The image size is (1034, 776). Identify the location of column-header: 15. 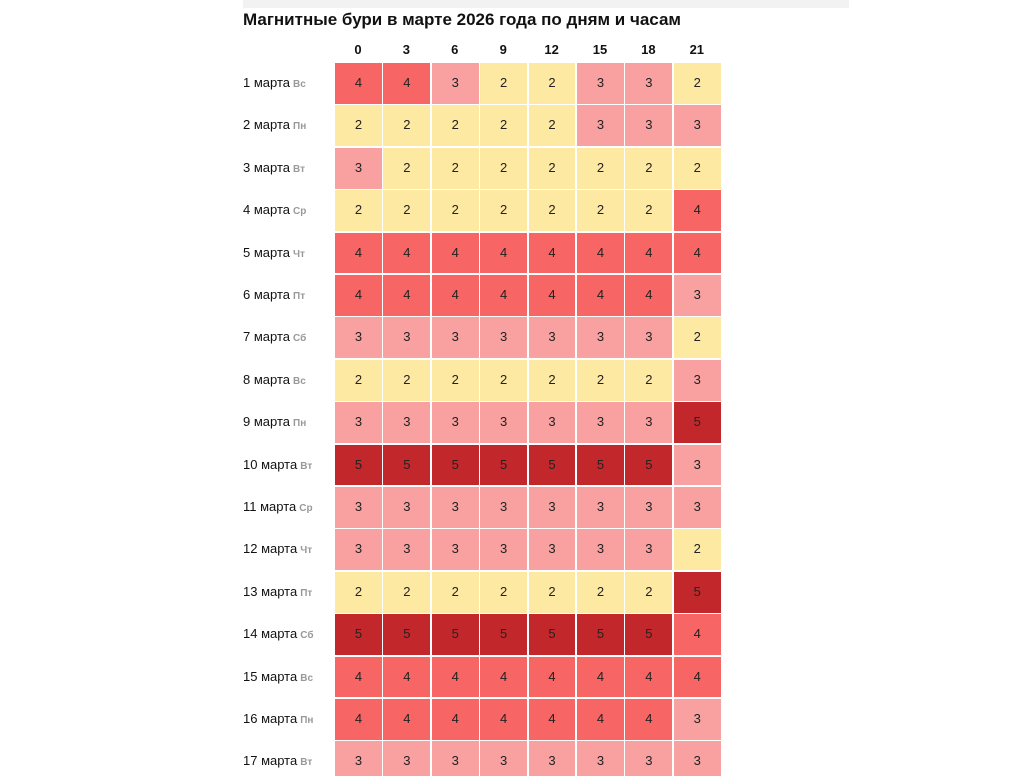
(600, 49).